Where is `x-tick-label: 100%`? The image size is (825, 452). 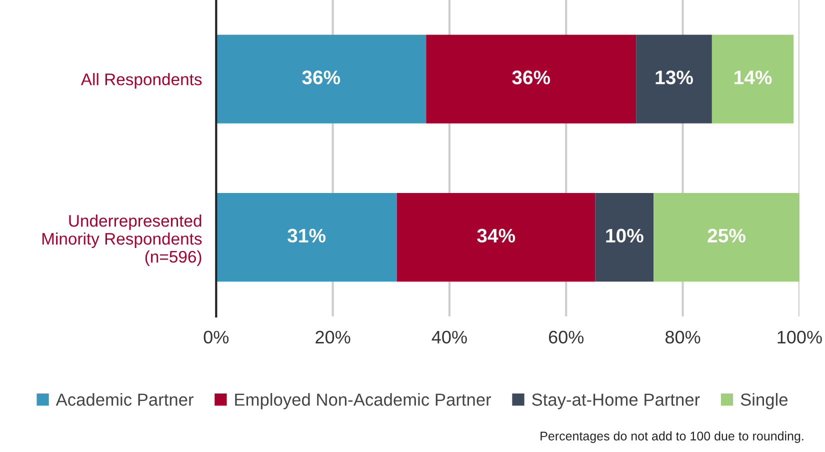
x-tick-label: 100% is located at coordinates (800, 337).